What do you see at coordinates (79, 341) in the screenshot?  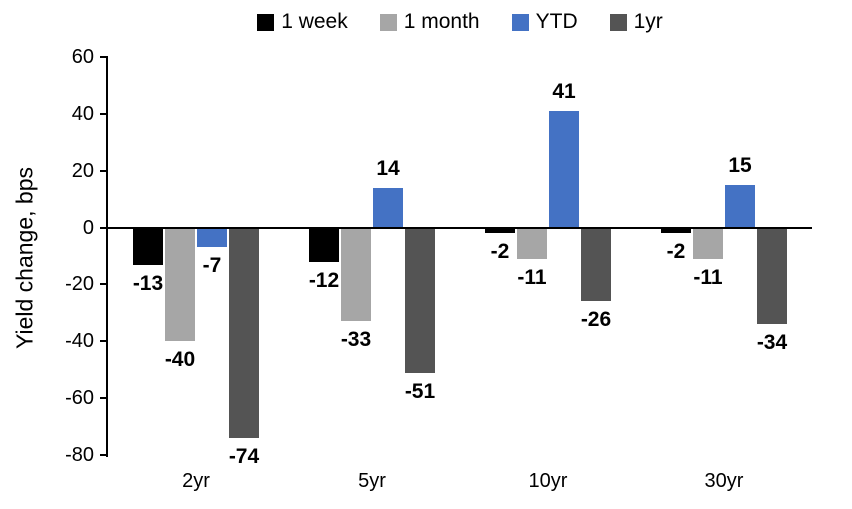 I see `y-axis-tick-label: -40` at bounding box center [79, 341].